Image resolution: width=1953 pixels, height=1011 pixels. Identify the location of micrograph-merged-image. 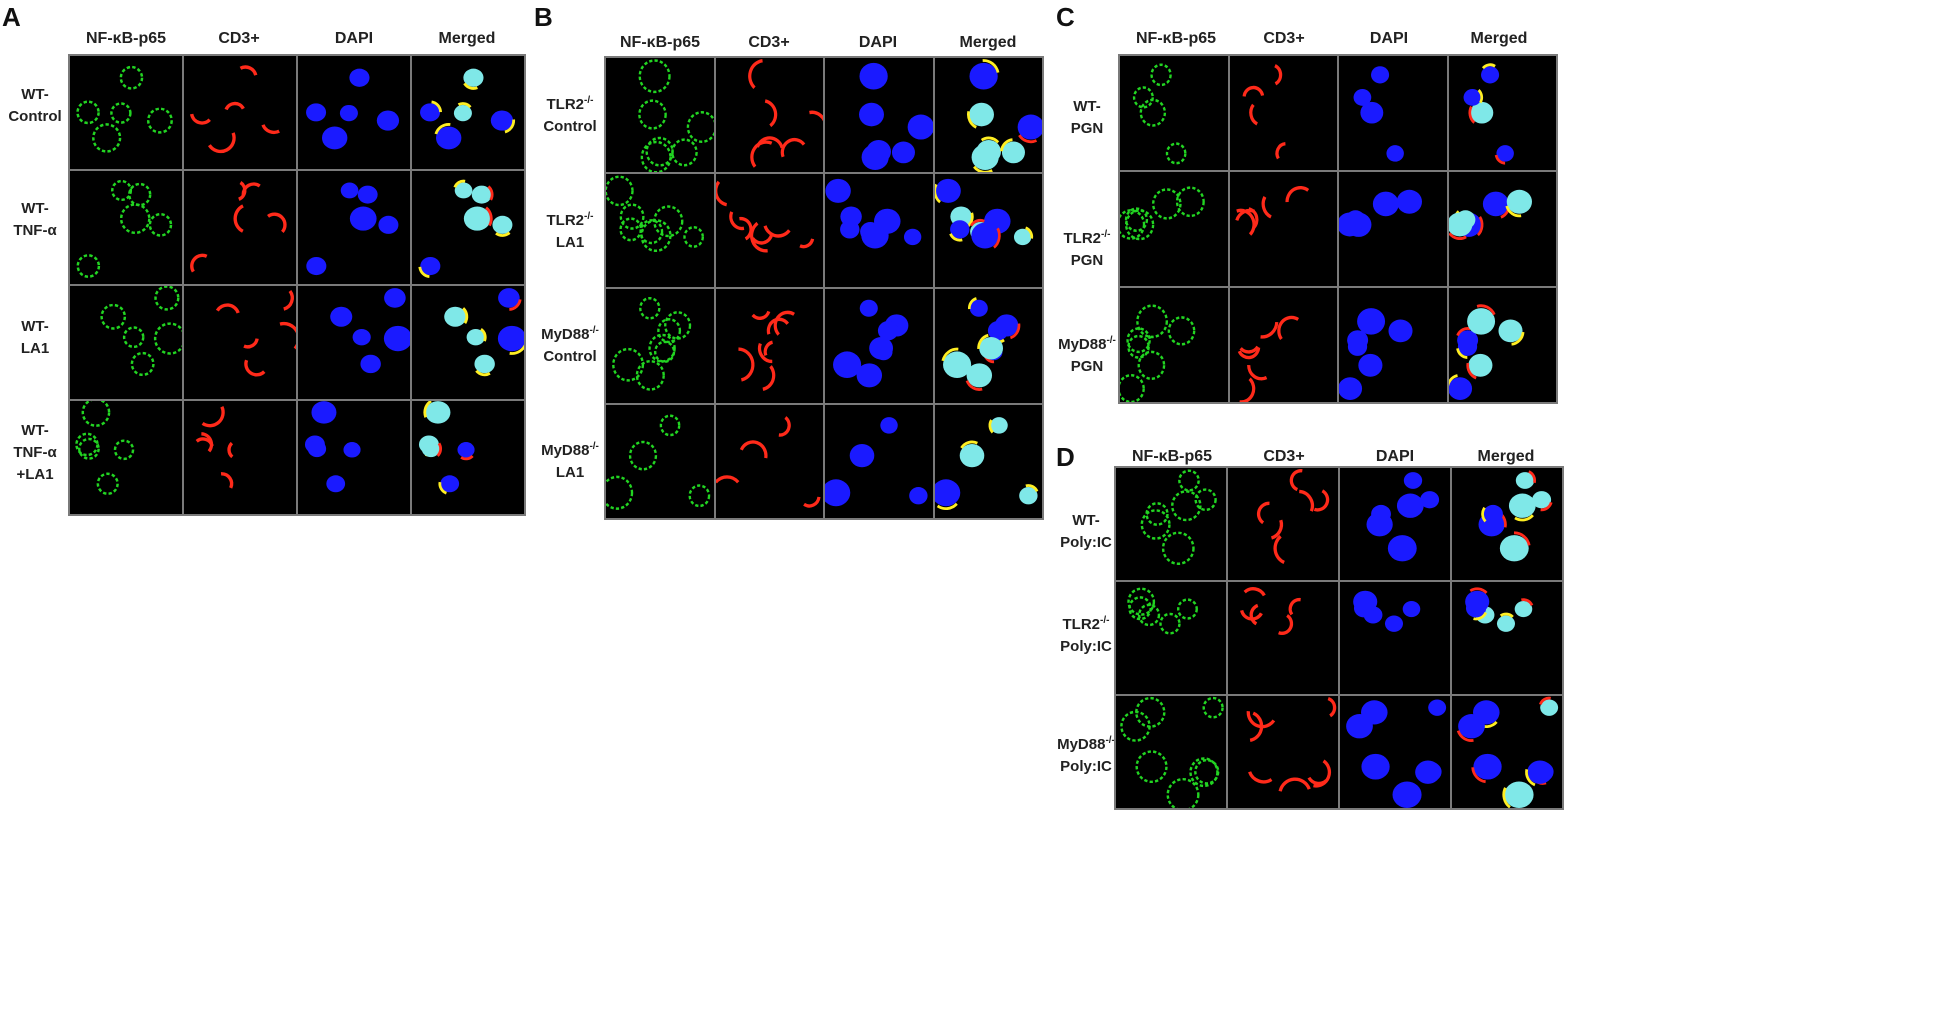
(1004, 115).